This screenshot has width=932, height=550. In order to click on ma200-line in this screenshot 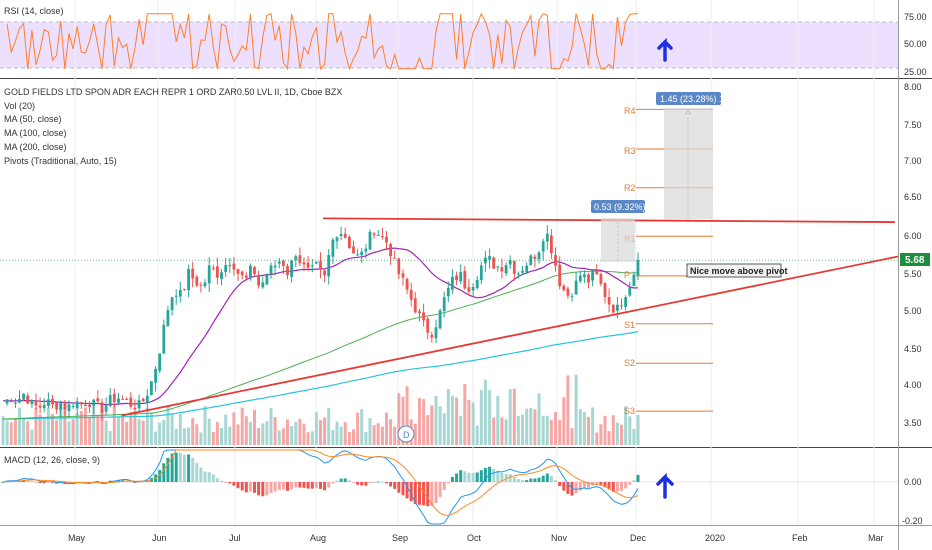, I will do `click(320, 375)`.